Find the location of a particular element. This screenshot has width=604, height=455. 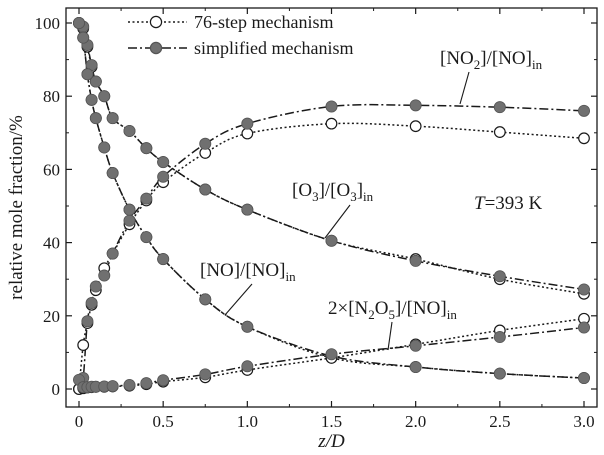

no-label-part: in is located at coordinates (290, 276).